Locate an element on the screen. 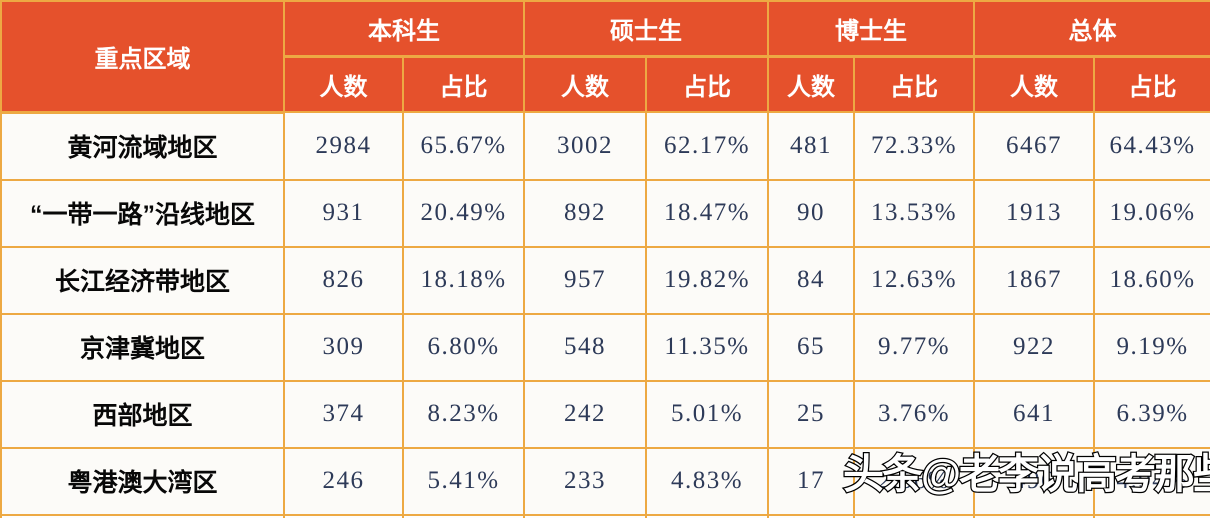 The image size is (1210, 518). cell-value: 9.19% is located at coordinates (1151, 347).